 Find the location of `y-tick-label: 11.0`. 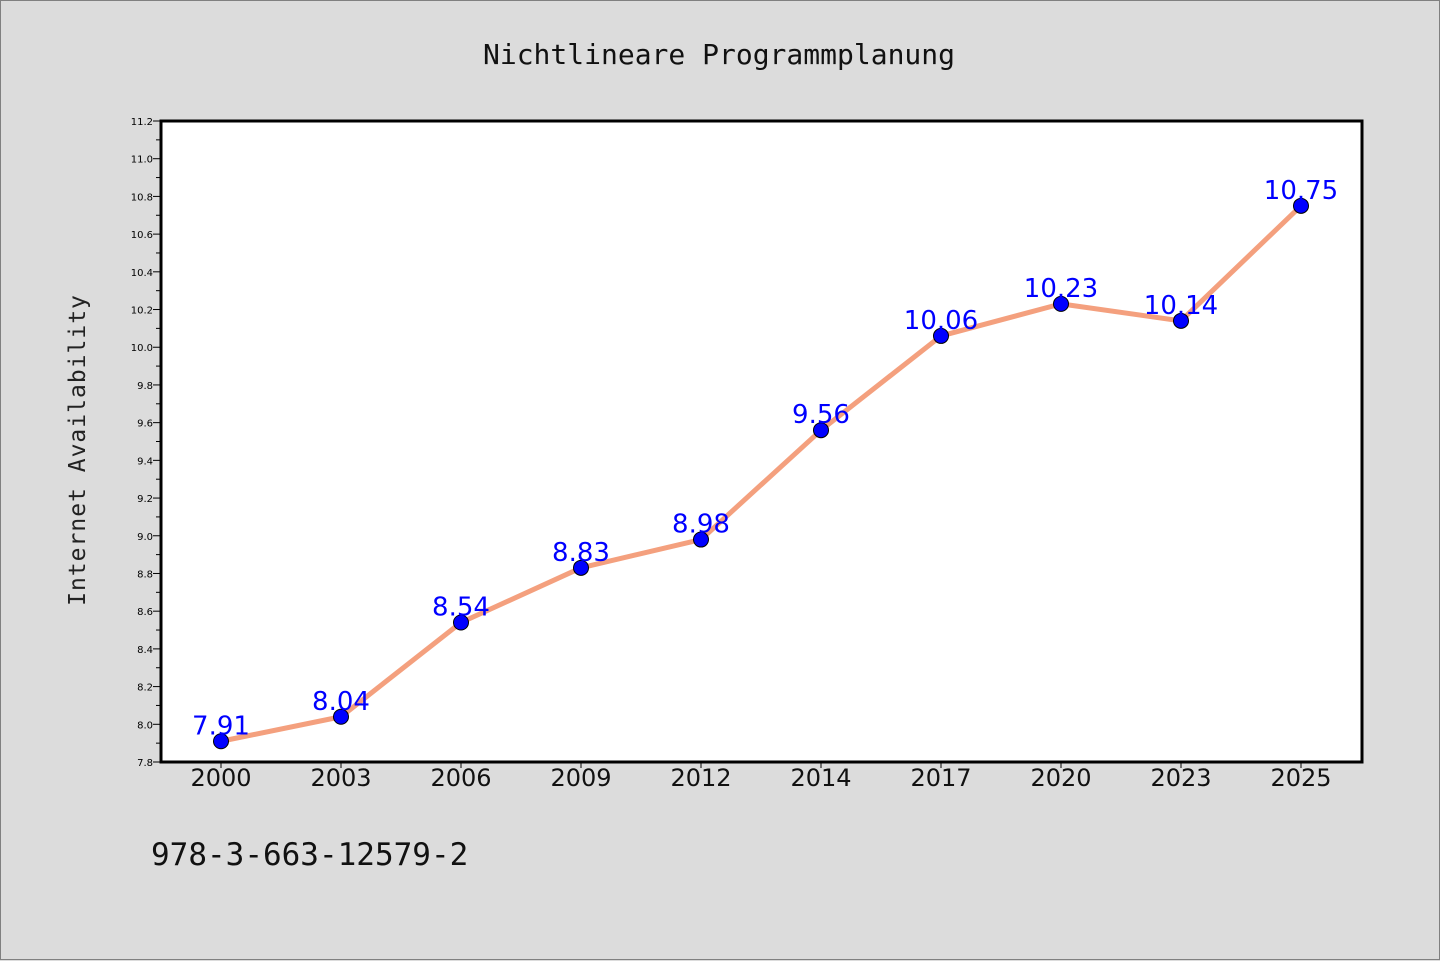

y-tick-label: 11.0 is located at coordinates (142, 160).